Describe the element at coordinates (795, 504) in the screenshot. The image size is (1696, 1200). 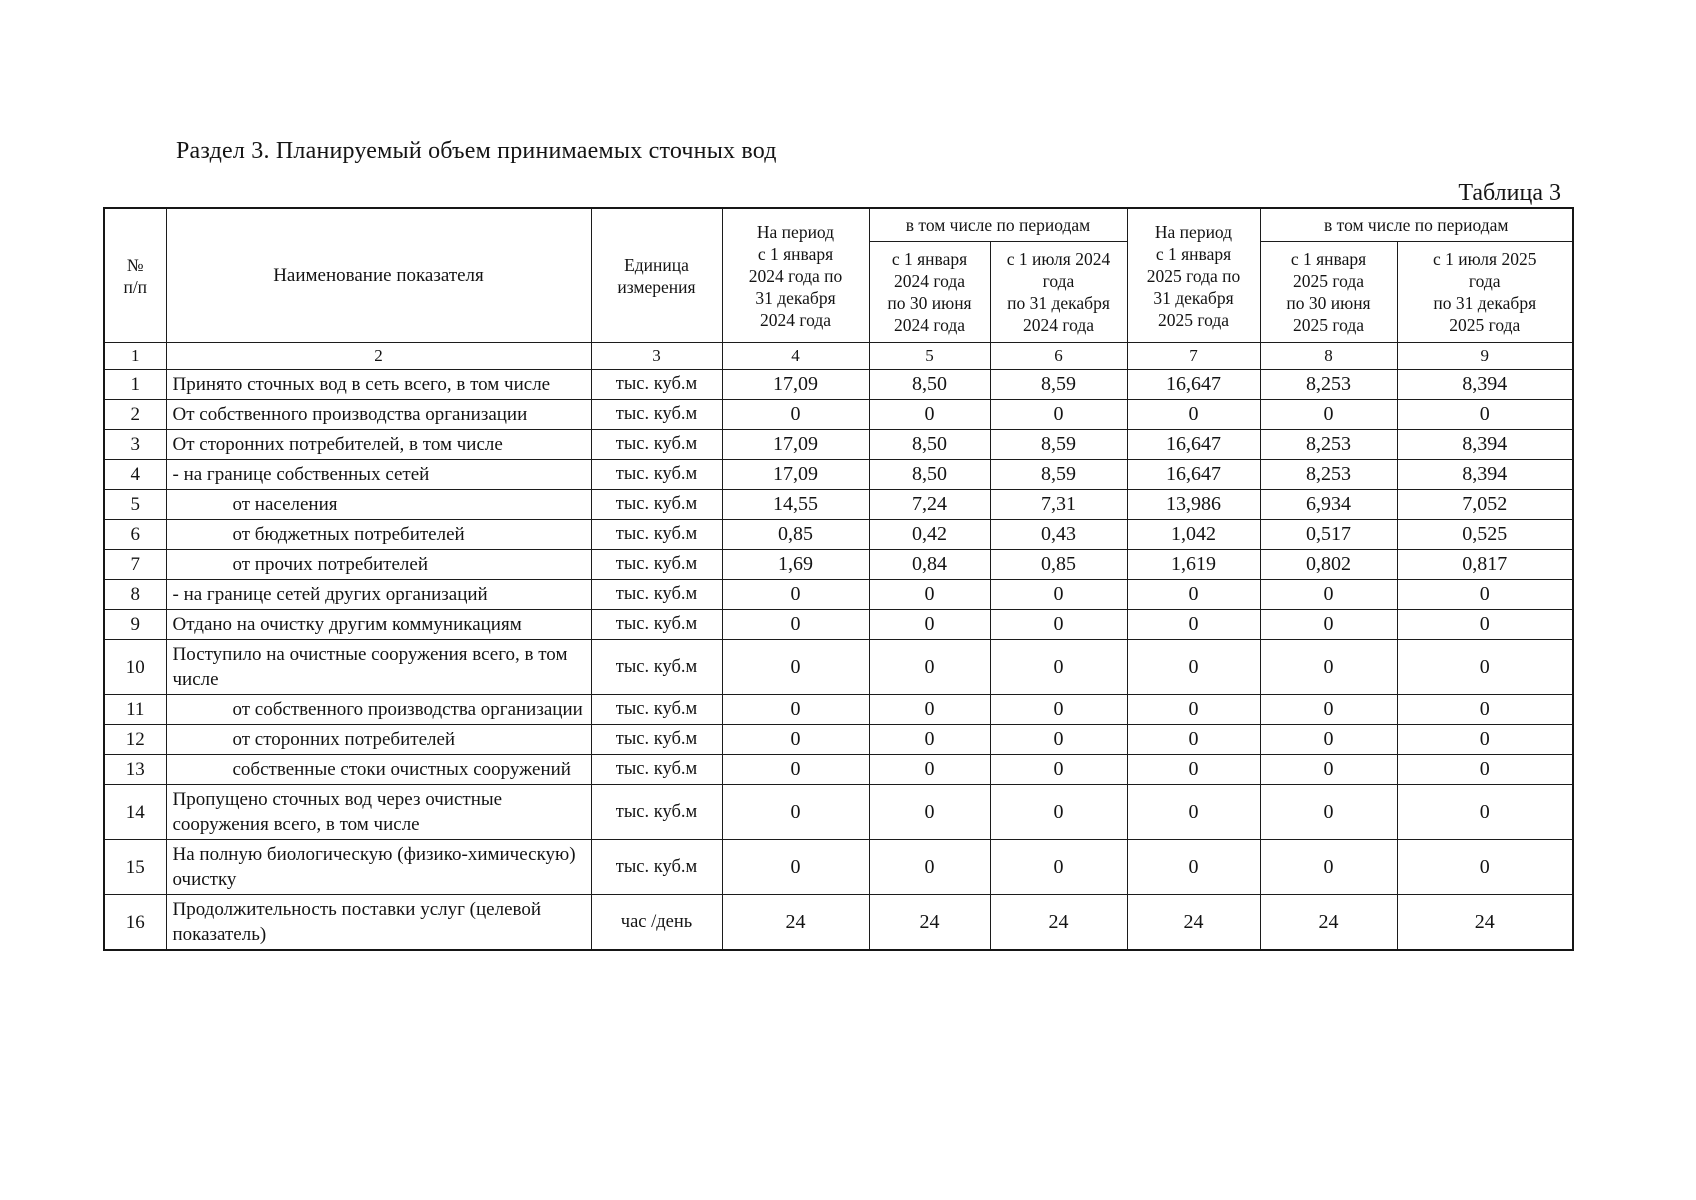
I see `value-cell: 14,55` at that location.